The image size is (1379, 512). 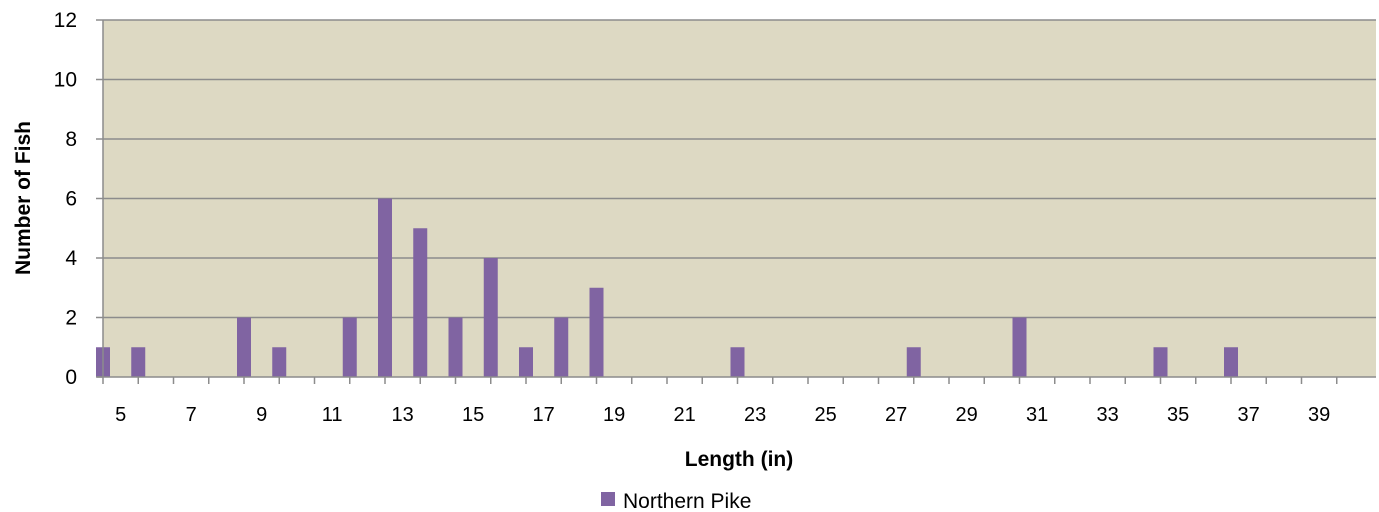 I want to click on legend: Northern Pike, so click(x=676, y=501).